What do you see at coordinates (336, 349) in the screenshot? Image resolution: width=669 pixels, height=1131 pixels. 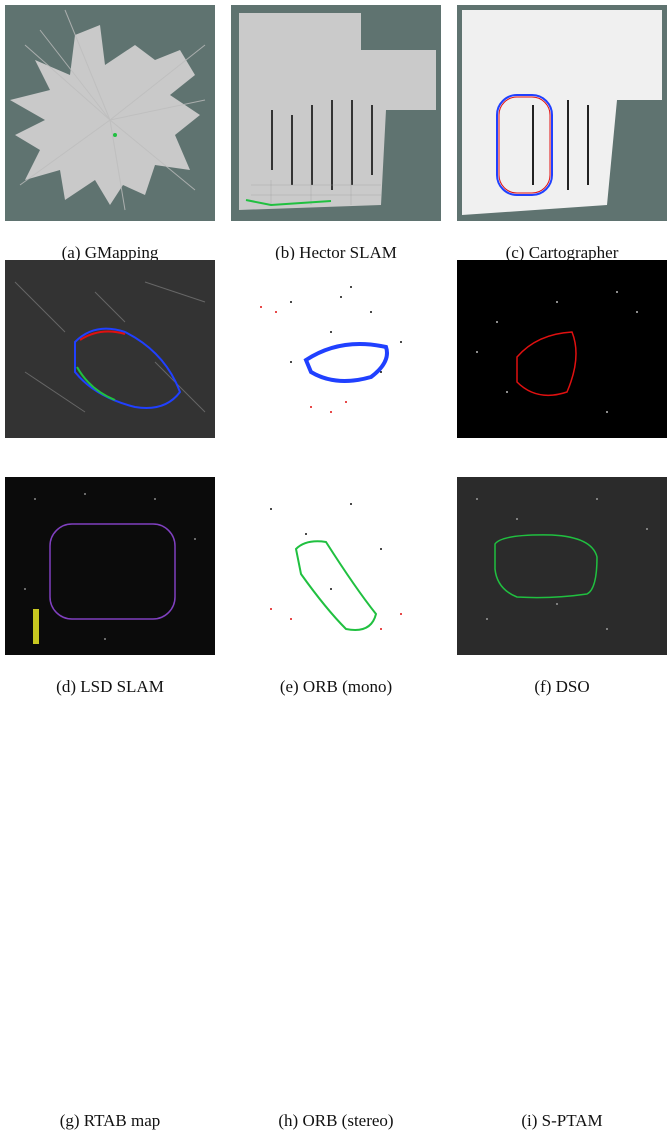 I see `orb-mono-map-image` at bounding box center [336, 349].